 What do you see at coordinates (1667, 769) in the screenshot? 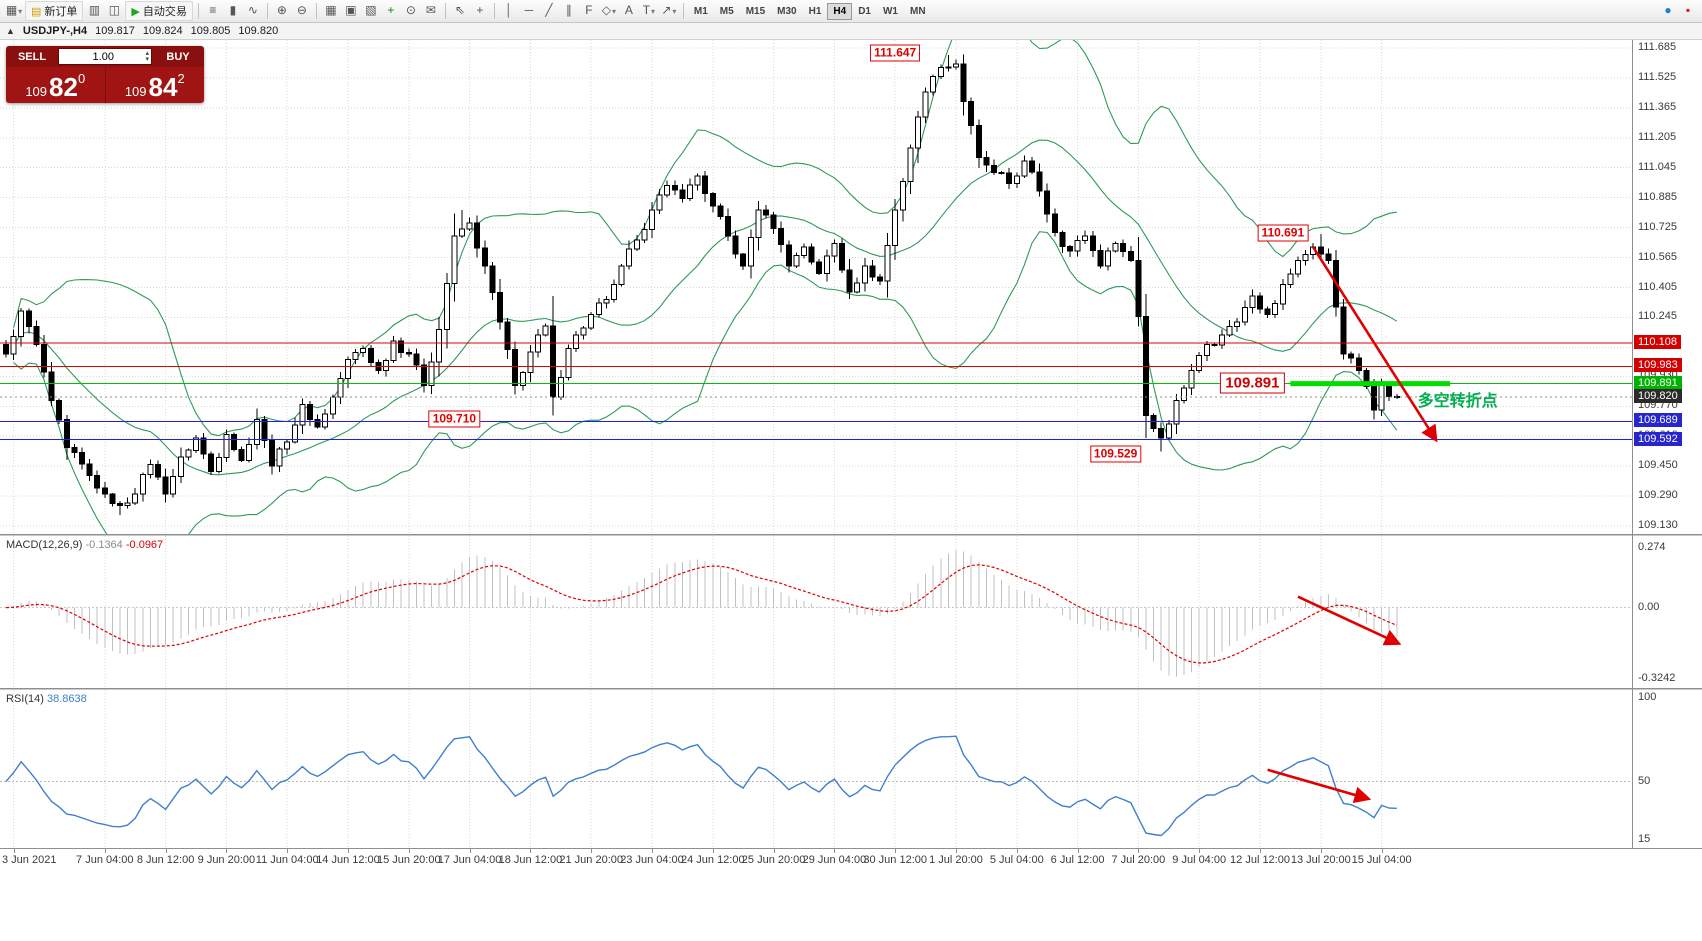
I see `rsi-axis: 100 50 15` at bounding box center [1667, 769].